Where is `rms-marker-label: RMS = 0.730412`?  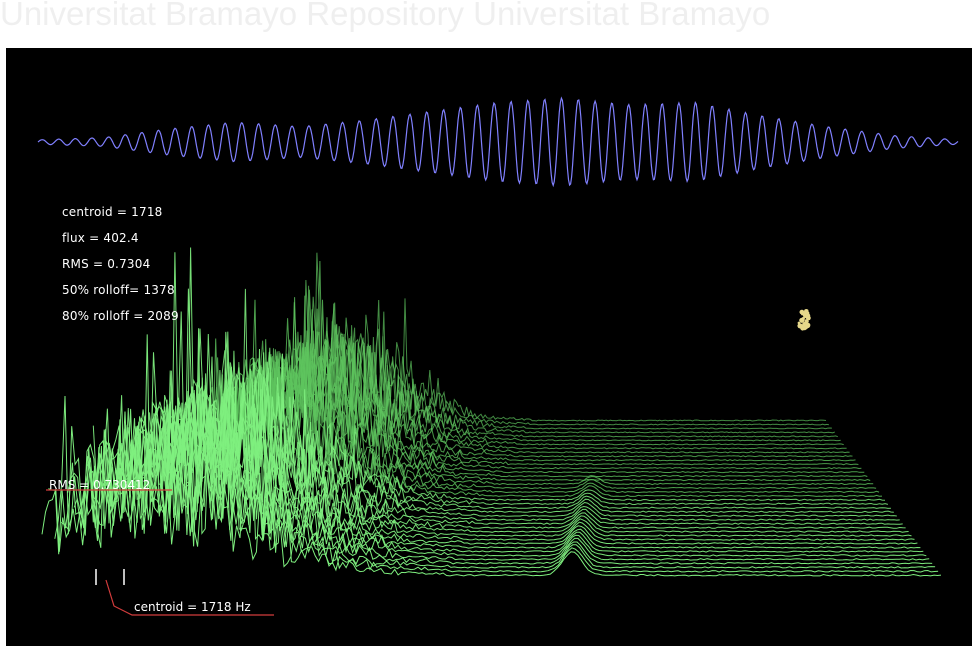 rms-marker-label: RMS = 0.730412 is located at coordinates (99, 485).